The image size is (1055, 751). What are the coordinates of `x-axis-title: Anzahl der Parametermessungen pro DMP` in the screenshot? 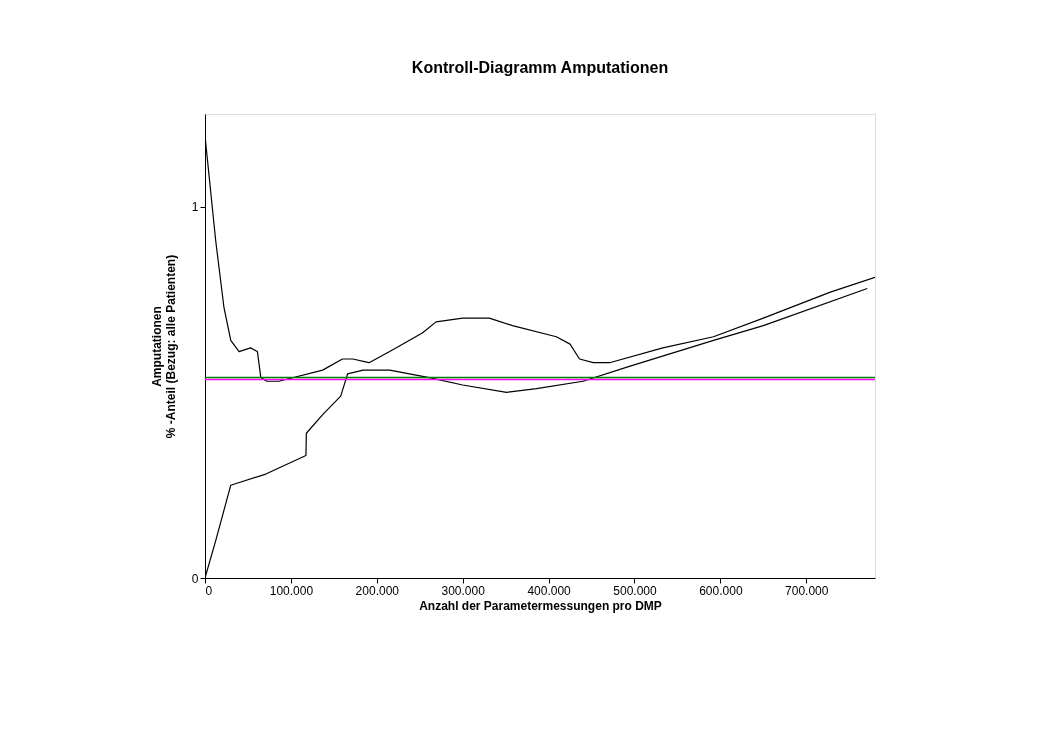 It's located at (540, 605).